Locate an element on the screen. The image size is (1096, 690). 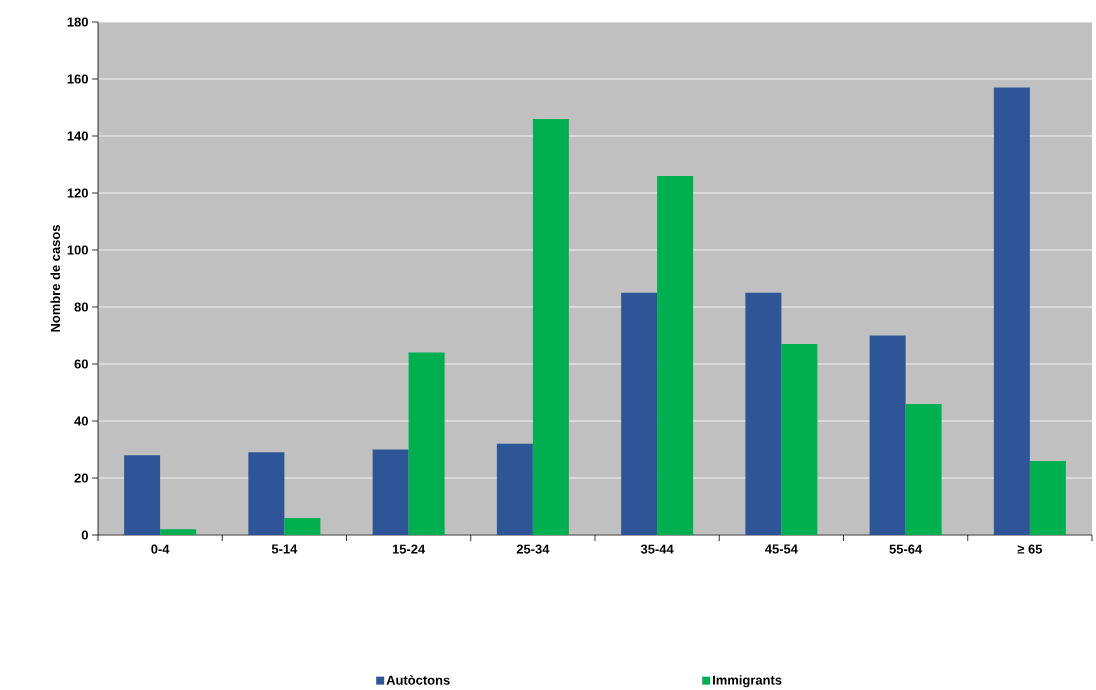
x-tick-label: 25-34 is located at coordinates (533, 549).